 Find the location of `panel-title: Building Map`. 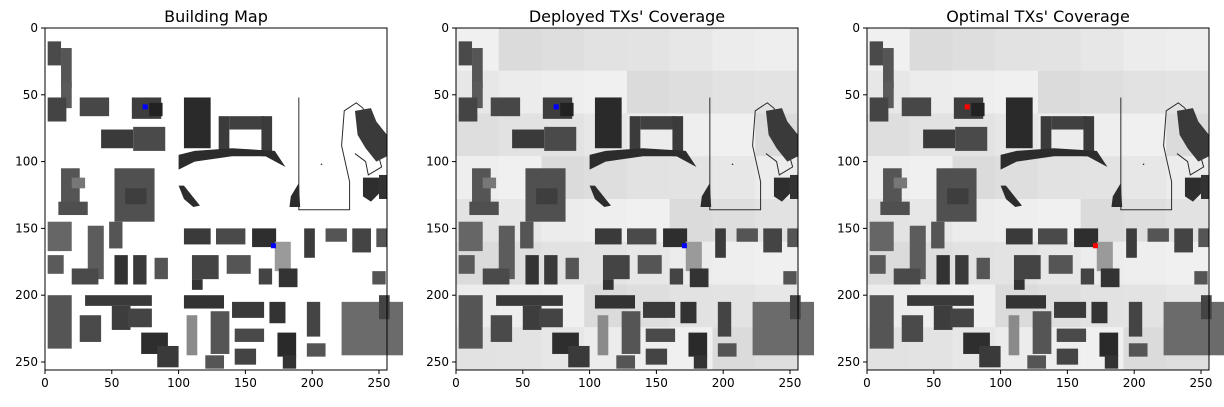

panel-title: Building Map is located at coordinates (216, 16).